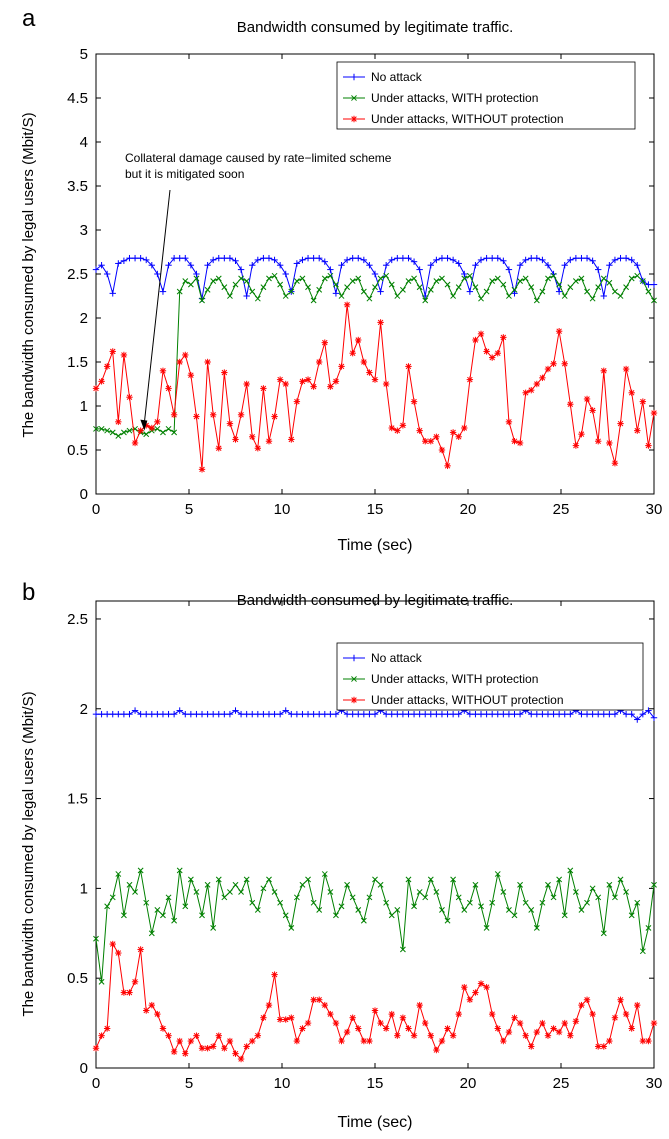  I want to click on y-tick-label: 0, so click(84, 494).